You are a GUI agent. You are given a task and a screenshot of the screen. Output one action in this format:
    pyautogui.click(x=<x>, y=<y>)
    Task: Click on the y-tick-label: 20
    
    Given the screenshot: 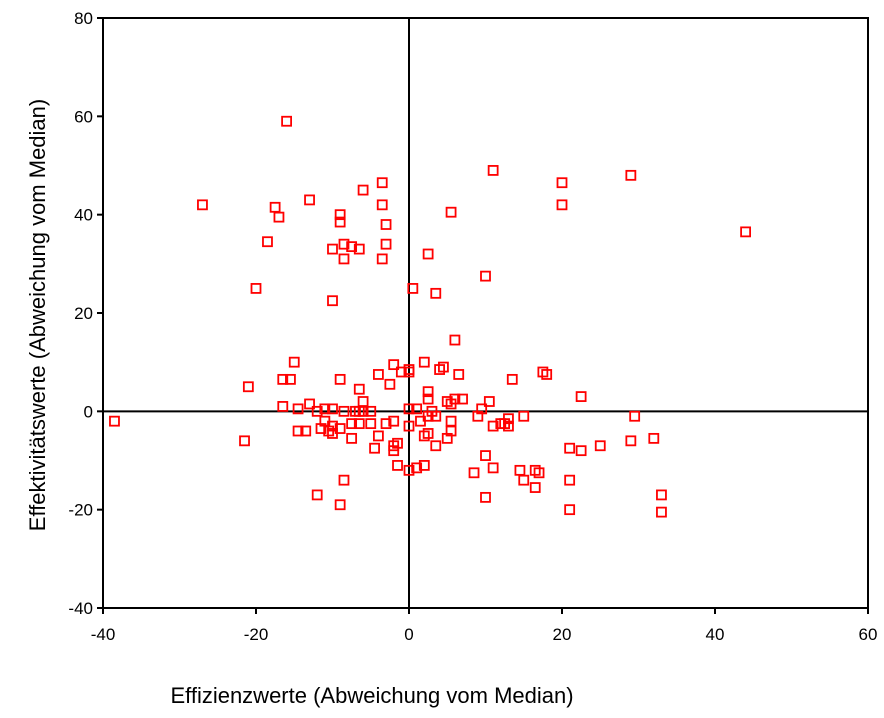 What is the action you would take?
    pyautogui.click(x=83, y=313)
    